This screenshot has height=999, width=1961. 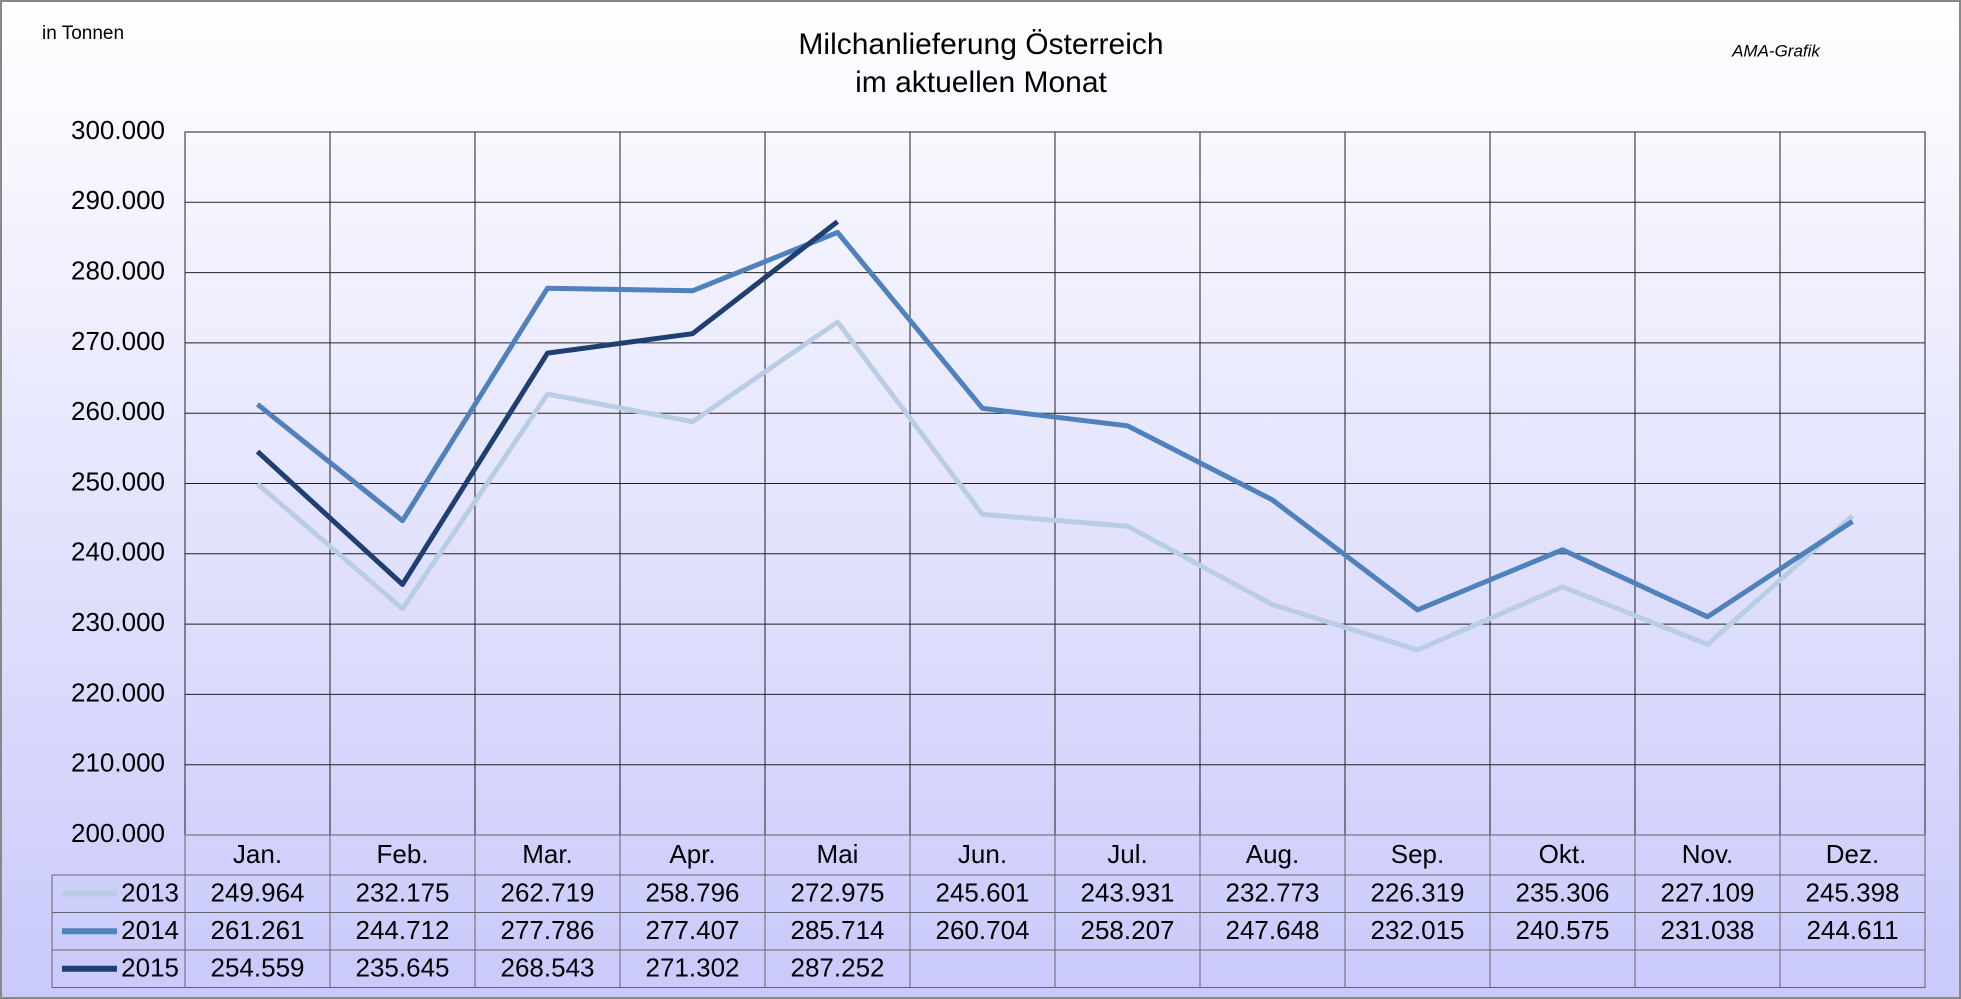 What do you see at coordinates (1853, 893) in the screenshot?
I see `table-value: 245.398` at bounding box center [1853, 893].